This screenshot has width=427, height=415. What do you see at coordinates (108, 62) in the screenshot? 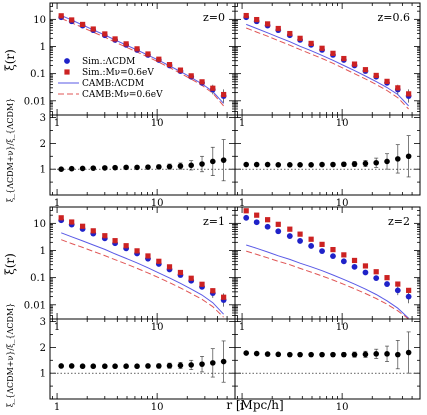
I see `legend-label: Sim.:ΛCDM` at bounding box center [108, 62].